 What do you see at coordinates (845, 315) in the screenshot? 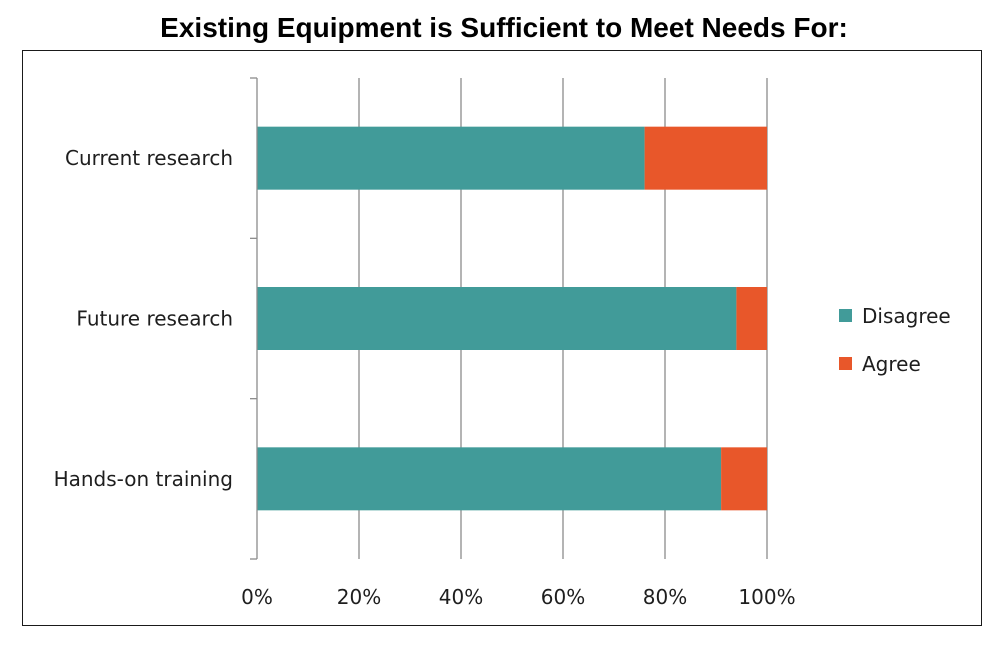
I see `legend-swatch-disagree` at bounding box center [845, 315].